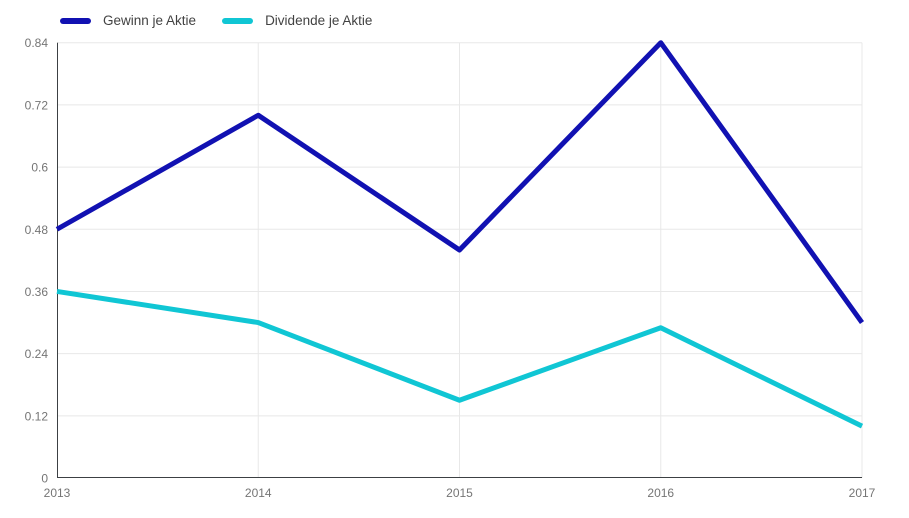 This screenshot has width=909, height=518. I want to click on legend-label-gewinn: Gewinn je Aktie, so click(150, 20).